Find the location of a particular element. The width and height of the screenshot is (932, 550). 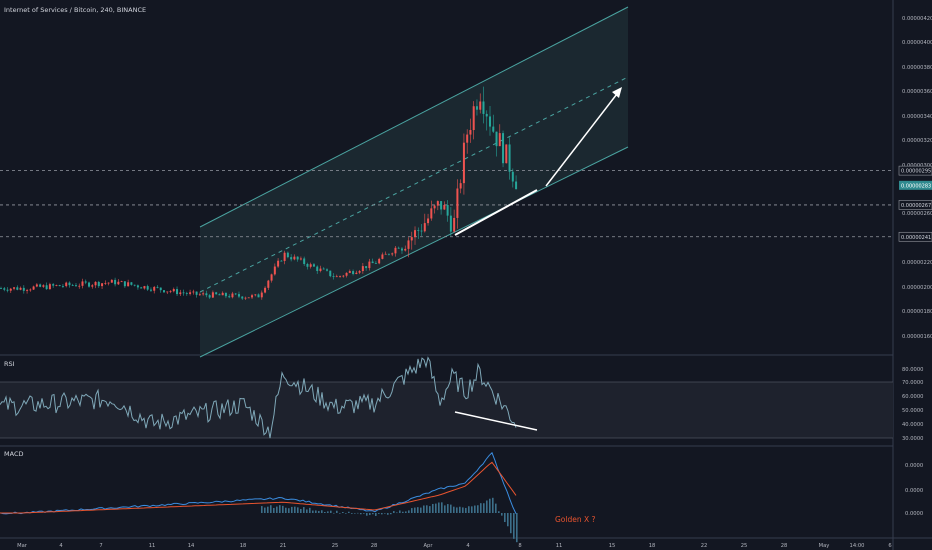

support-trendline is located at coordinates (496, 212).